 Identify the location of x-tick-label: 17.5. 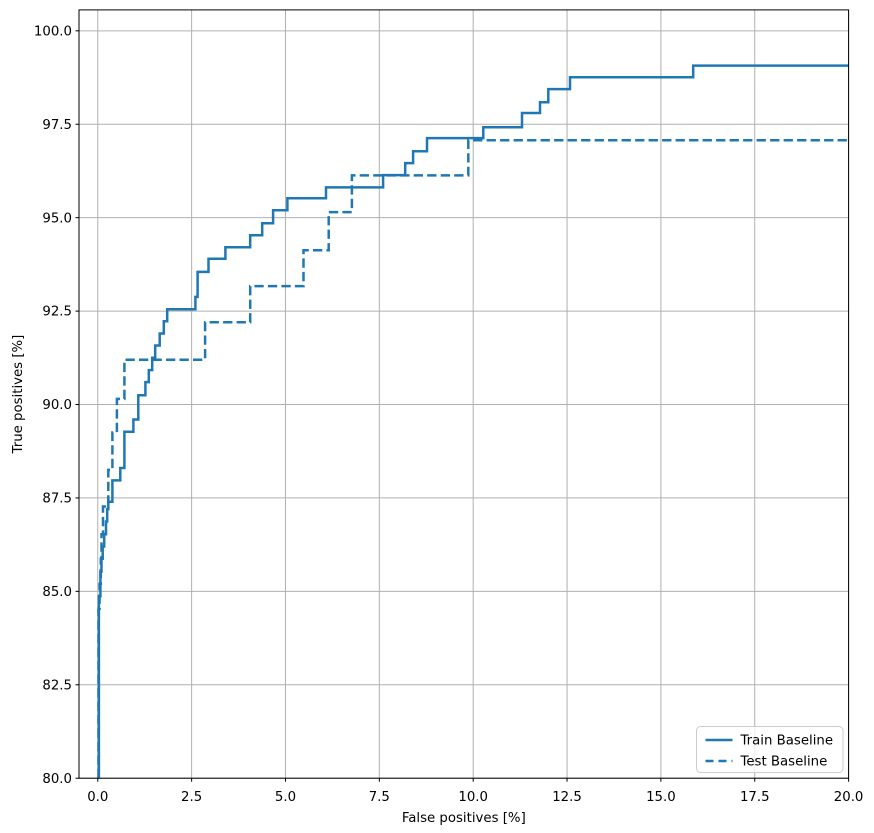
(755, 797).